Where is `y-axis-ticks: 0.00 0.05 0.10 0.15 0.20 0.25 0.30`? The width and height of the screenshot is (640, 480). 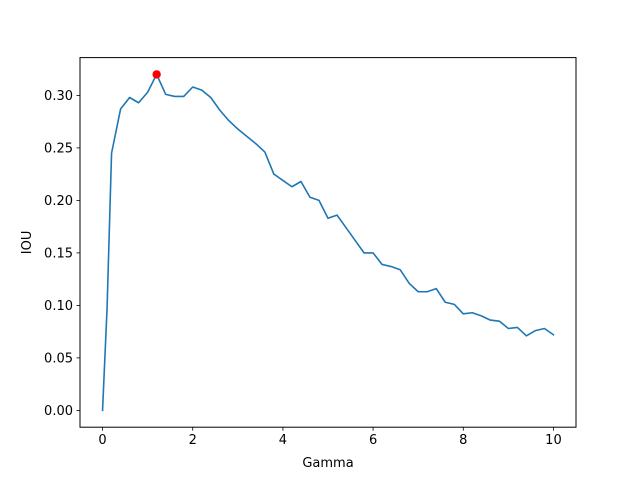
y-axis-ticks: 0.00 0.05 0.10 0.15 0.20 0.25 0.30 is located at coordinates (62, 254).